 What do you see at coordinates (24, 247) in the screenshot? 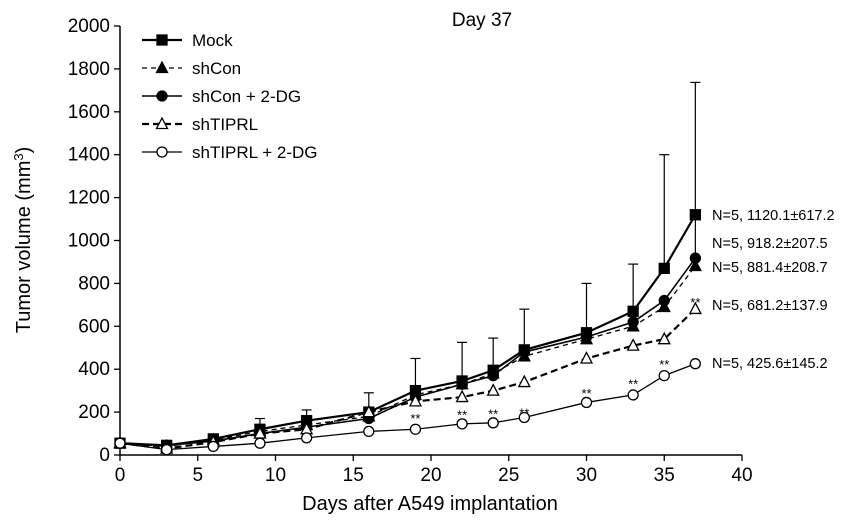
I see `y-axis-title-main: Tumor volume (mm` at bounding box center [24, 247].